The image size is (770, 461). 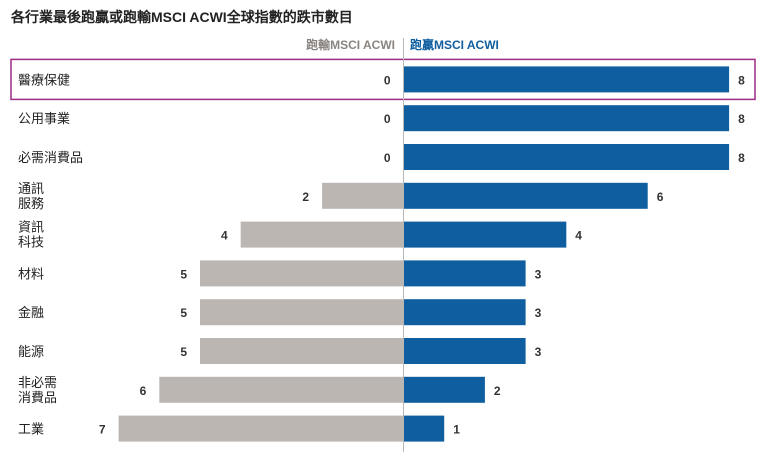 What do you see at coordinates (224, 236) in the screenshot?
I see `value-label-underperform: 4` at bounding box center [224, 236].